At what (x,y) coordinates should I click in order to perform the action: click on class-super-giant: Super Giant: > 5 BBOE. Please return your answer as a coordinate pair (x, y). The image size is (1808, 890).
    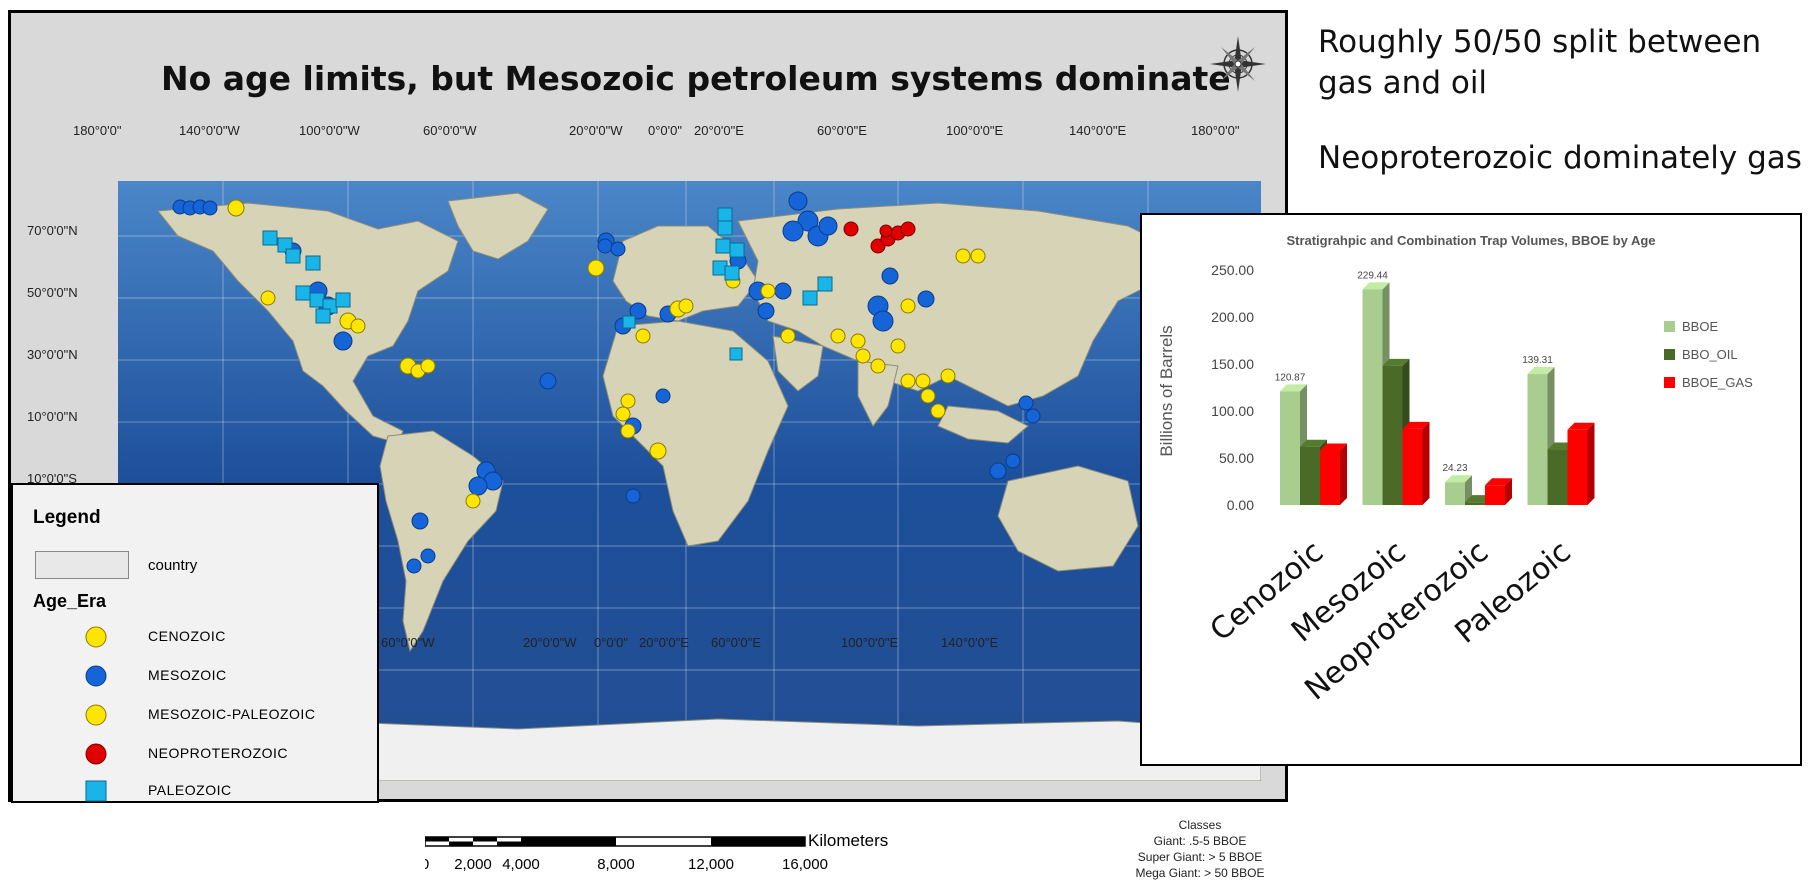
    Looking at the image, I should click on (1200, 857).